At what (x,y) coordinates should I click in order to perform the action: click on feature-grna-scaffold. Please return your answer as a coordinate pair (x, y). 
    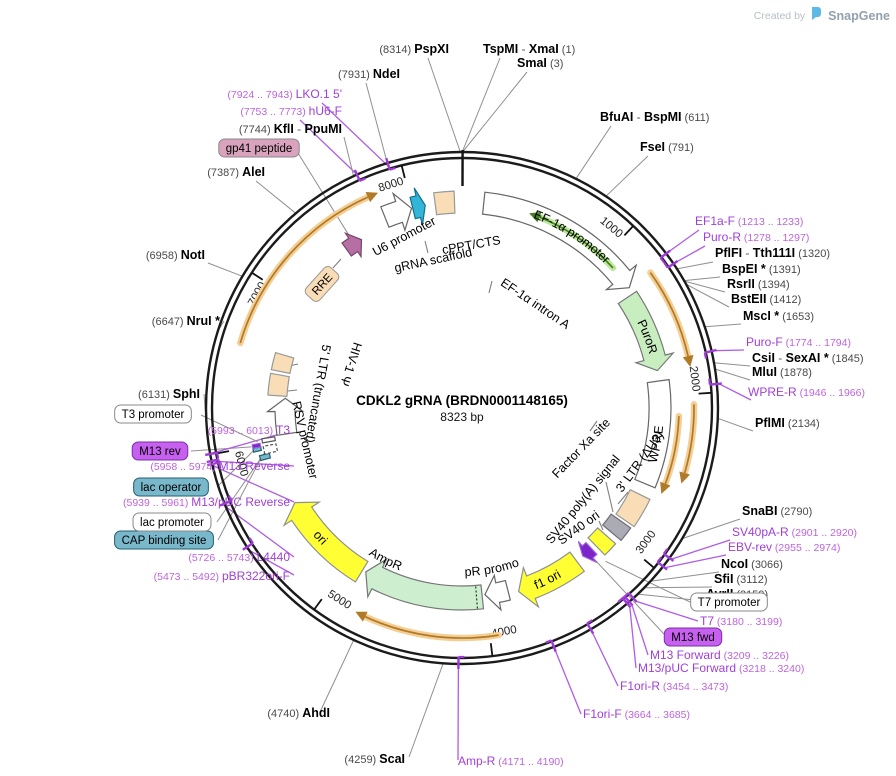
    Looking at the image, I should click on (417, 206).